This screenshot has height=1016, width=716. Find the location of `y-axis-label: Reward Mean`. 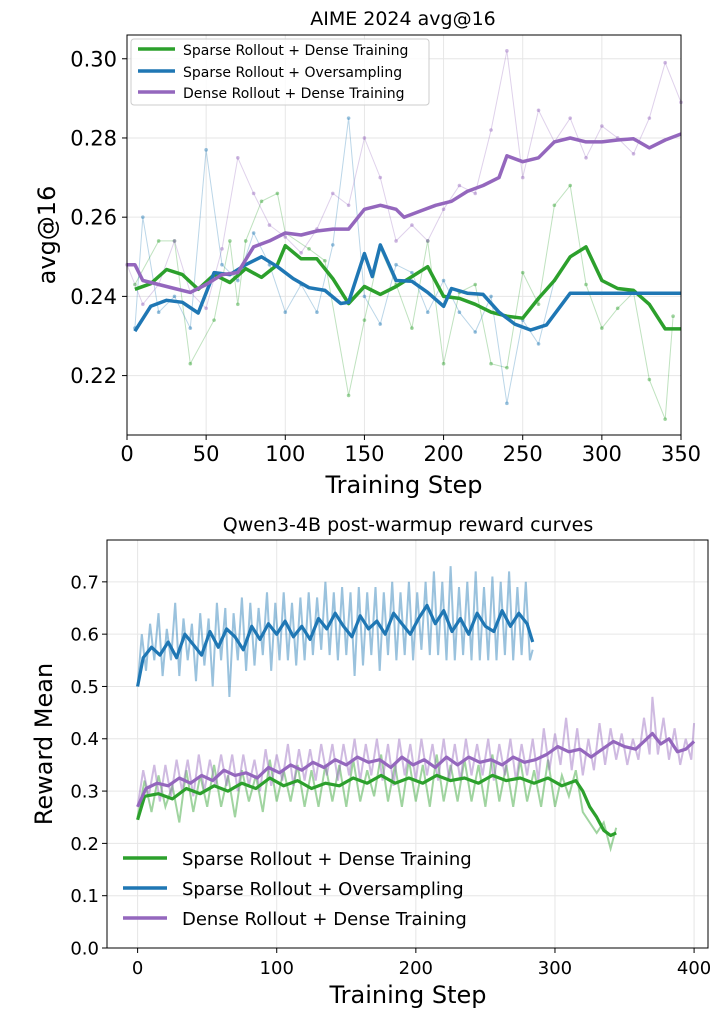

y-axis-label: Reward Mean is located at coordinates (44, 744).